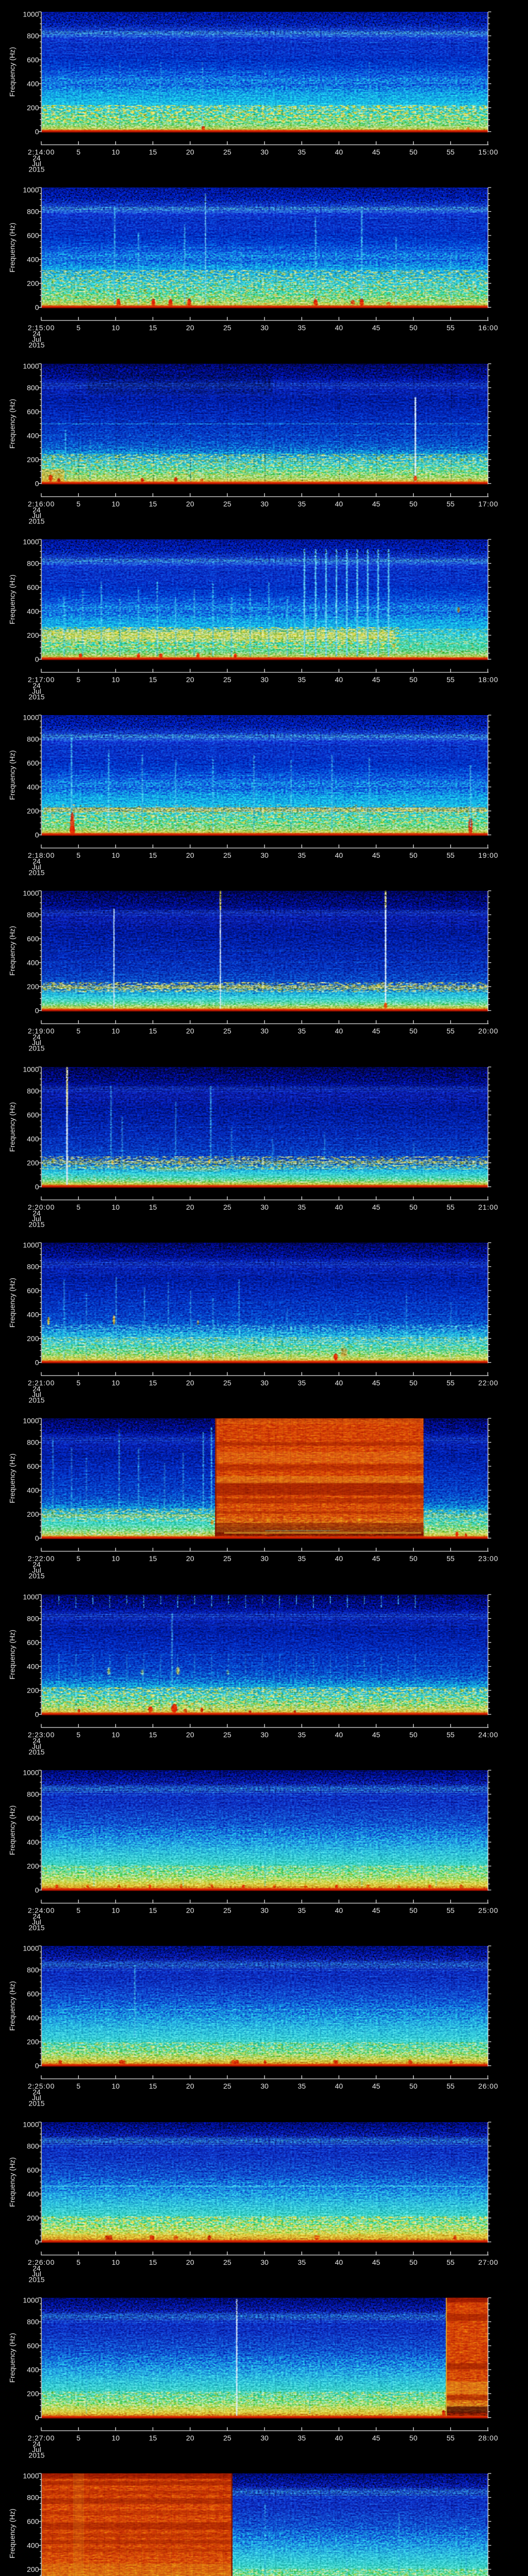 Image resolution: width=528 pixels, height=2576 pixels. Describe the element at coordinates (41, 2086) in the screenshot. I see `svg-text: 2:25:00` at that location.